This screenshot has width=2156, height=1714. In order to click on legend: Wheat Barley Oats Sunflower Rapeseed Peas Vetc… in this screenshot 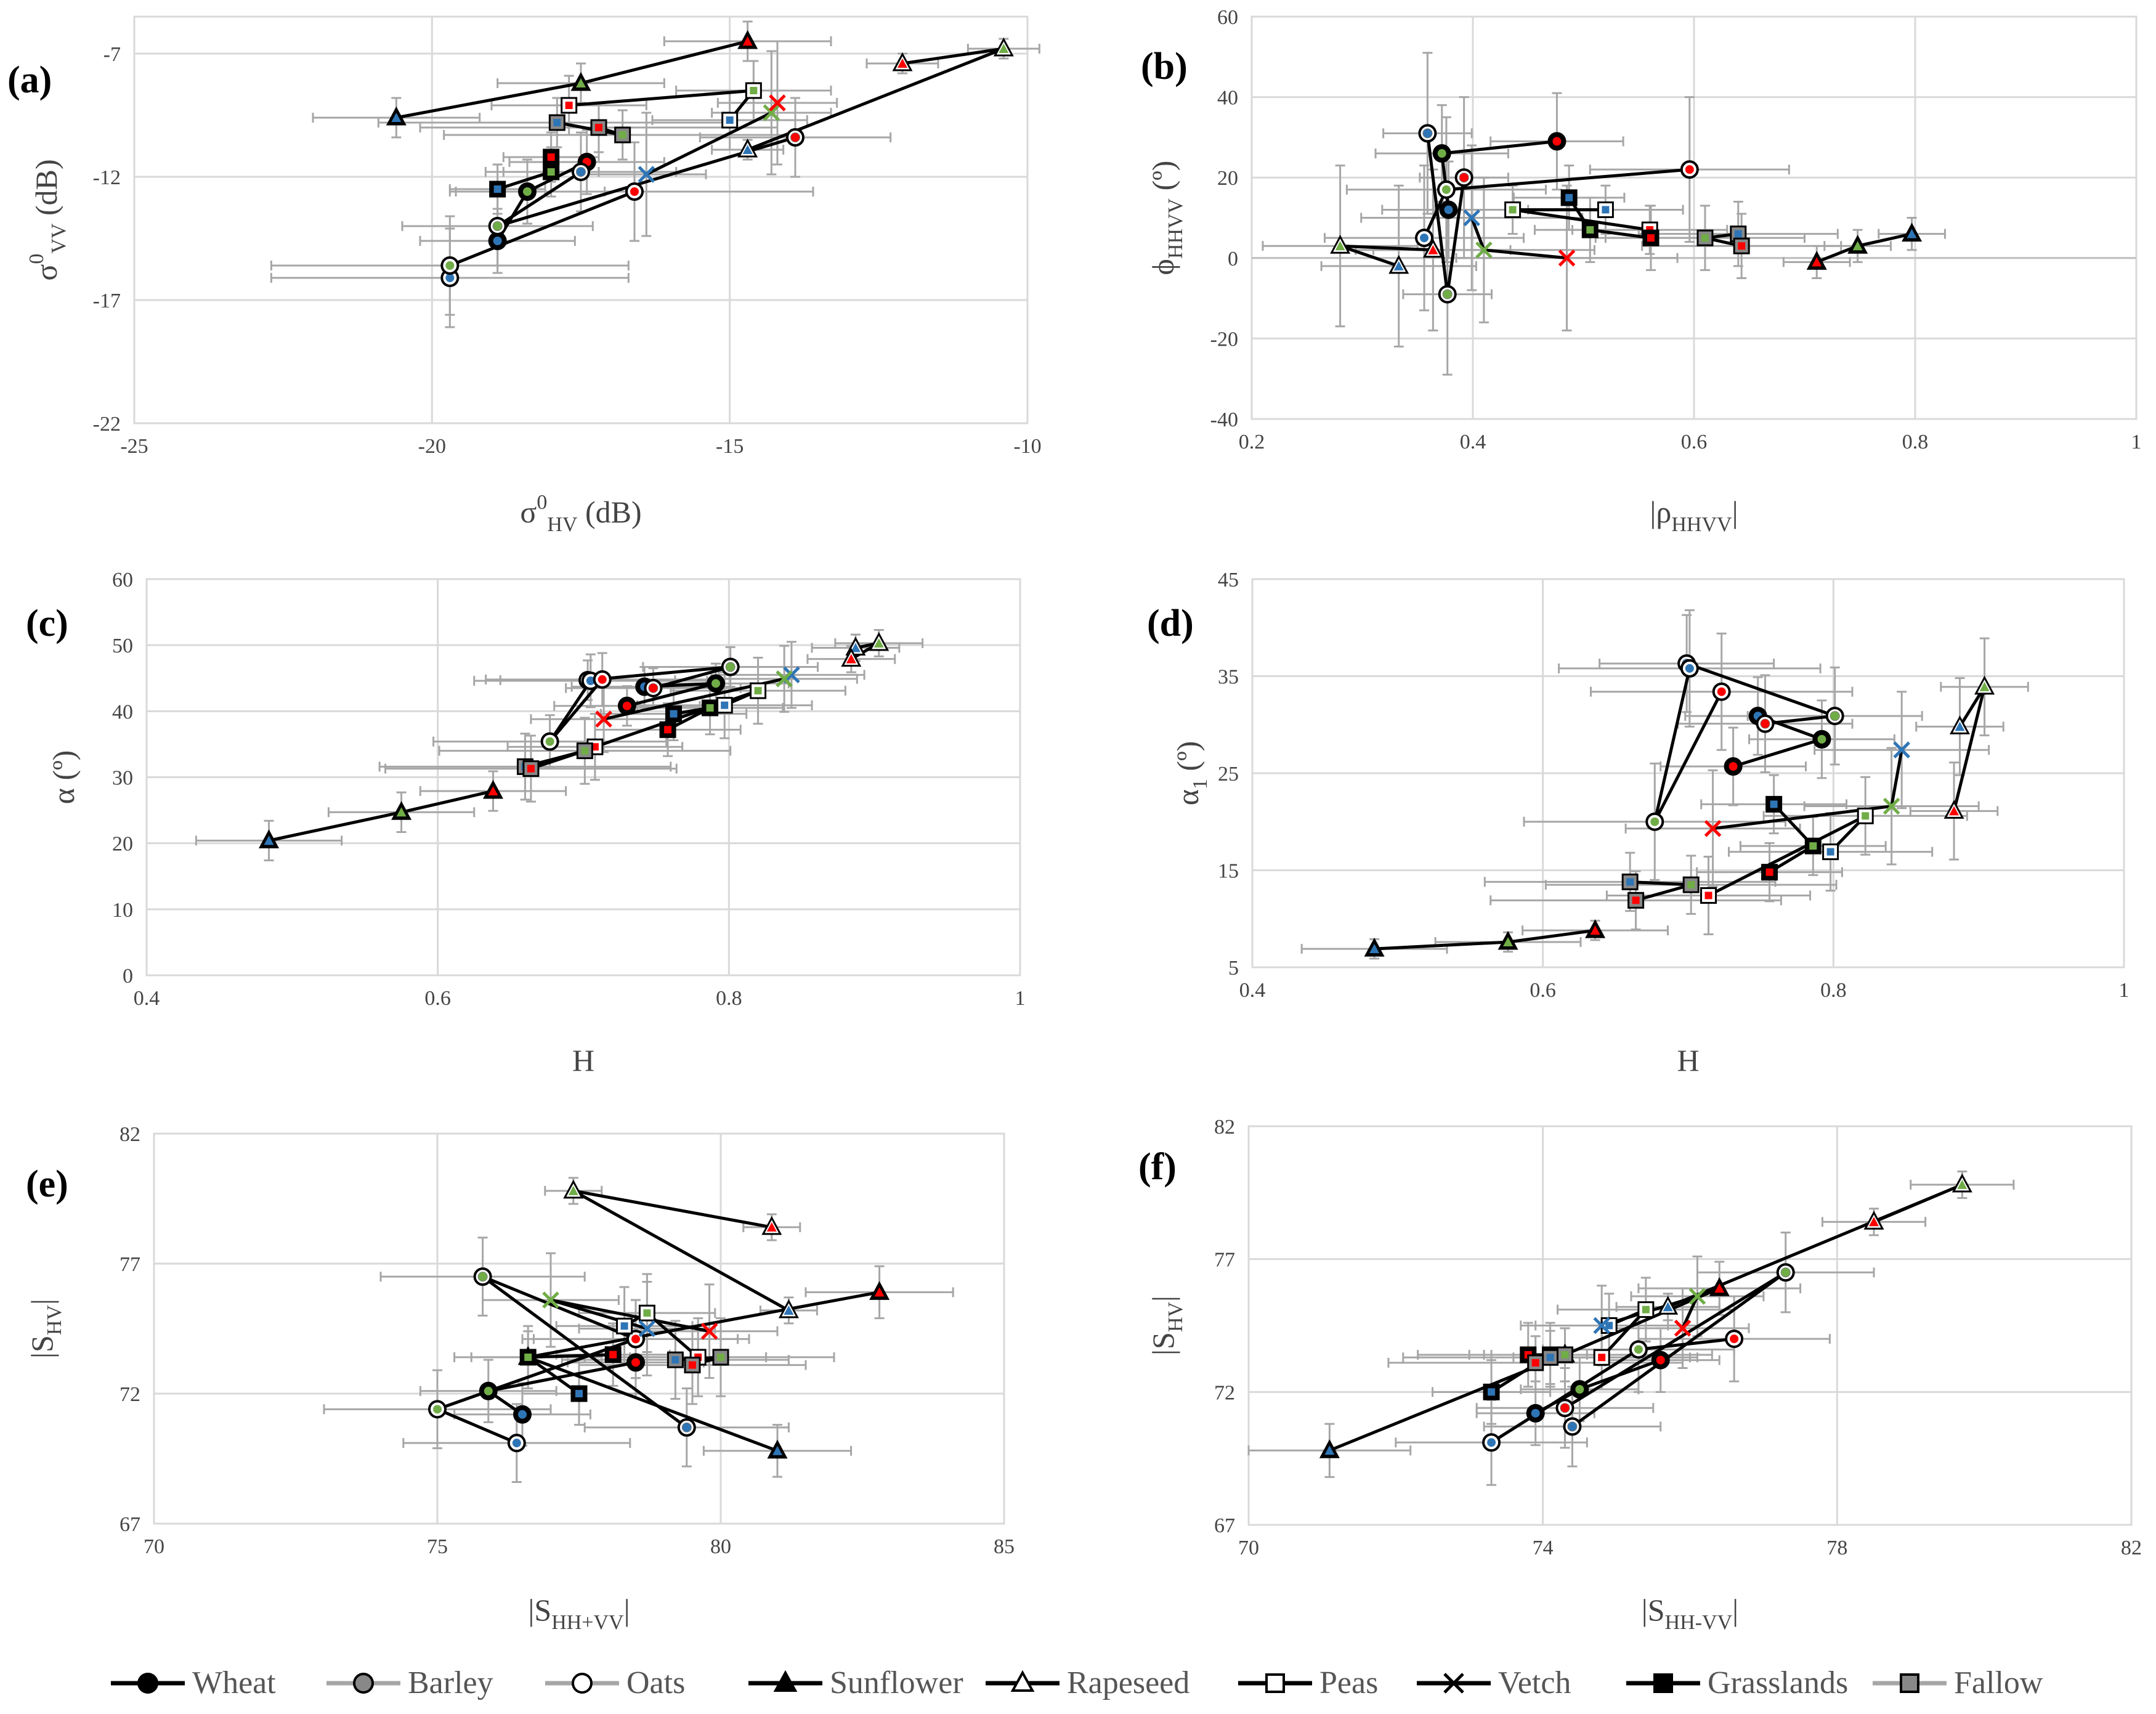, I will do `click(1077, 1682)`.